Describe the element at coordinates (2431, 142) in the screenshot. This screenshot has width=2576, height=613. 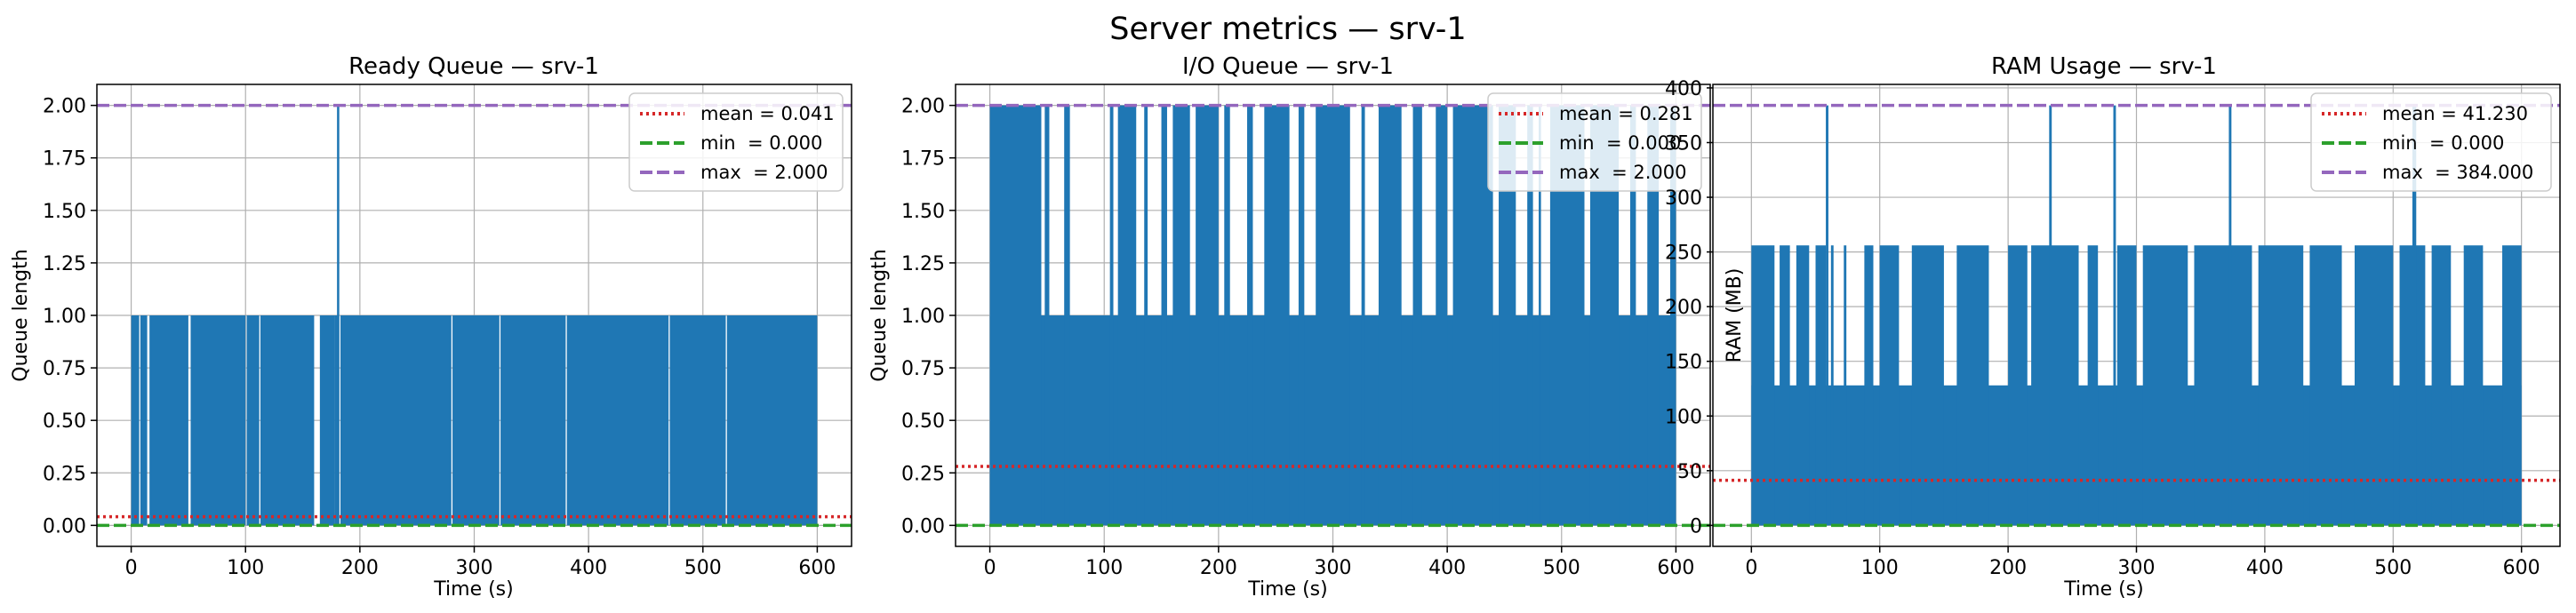
I see `legend: mean = 41.230 min = 0.000 max = 384.000` at that location.